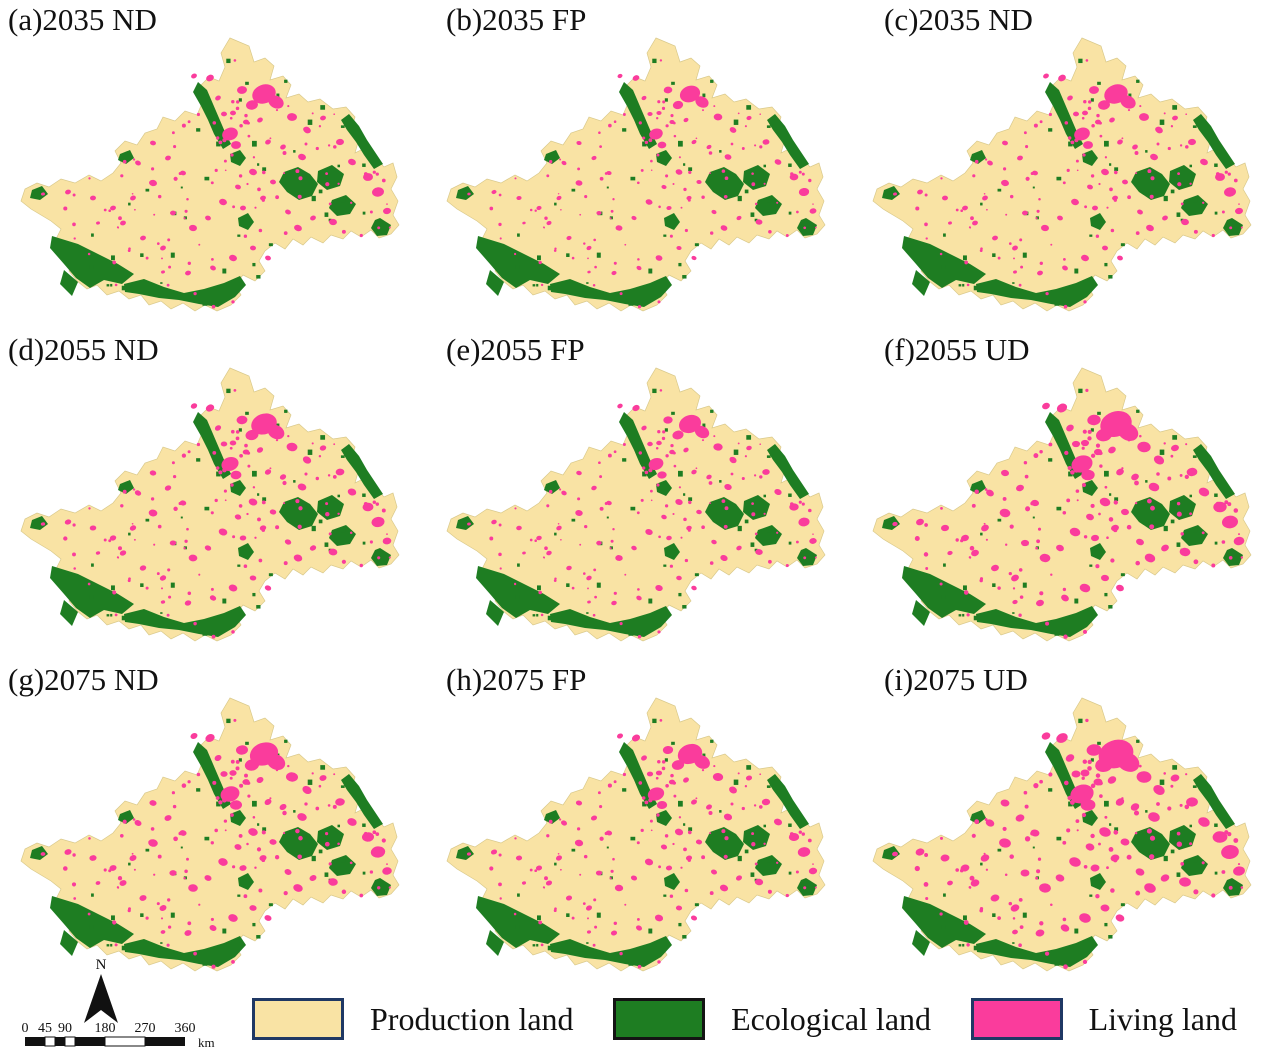 This screenshot has width=1280, height=1058. I want to click on map-panel-h: (h)2075 FP, so click(639, 822).